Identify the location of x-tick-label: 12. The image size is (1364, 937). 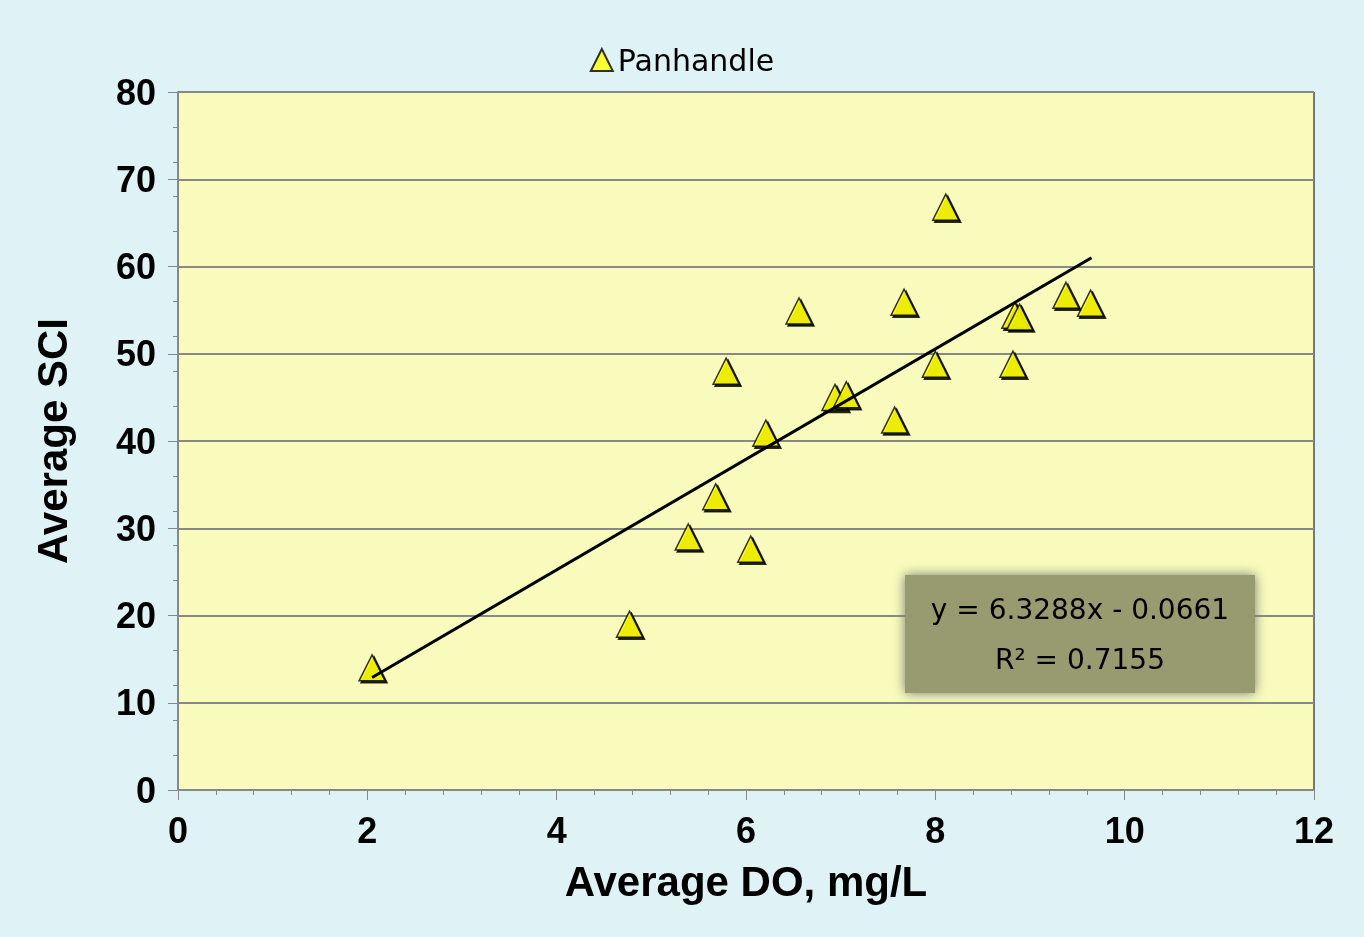
(1314, 830).